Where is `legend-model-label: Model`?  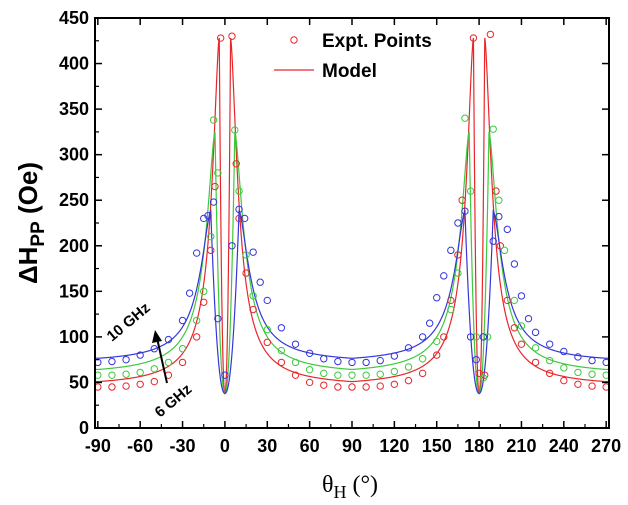 legend-model-label: Model is located at coordinates (349, 71).